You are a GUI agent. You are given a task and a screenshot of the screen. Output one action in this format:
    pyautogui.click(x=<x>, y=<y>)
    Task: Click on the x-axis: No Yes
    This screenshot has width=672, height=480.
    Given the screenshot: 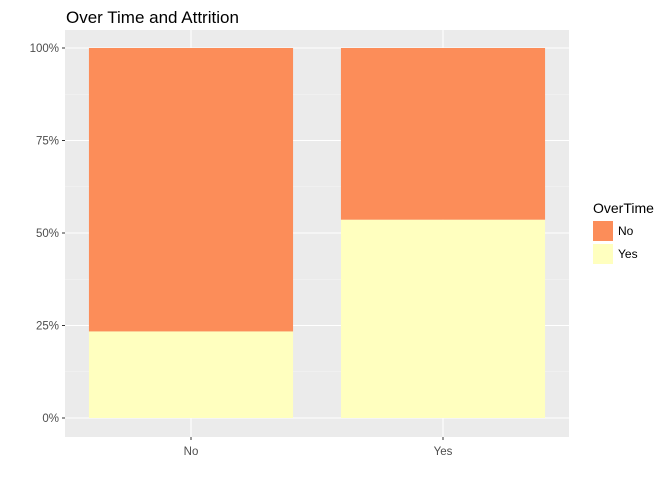 What is the action you would take?
    pyautogui.click(x=318, y=447)
    